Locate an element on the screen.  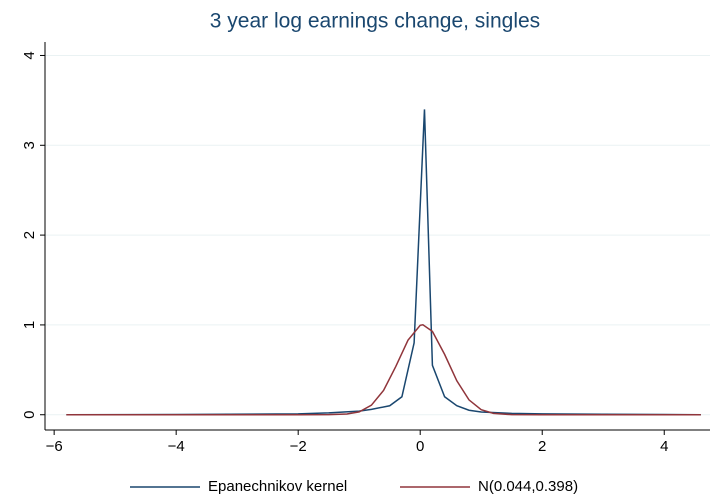
chart-title: 3 year log earnings change, singles is located at coordinates (375, 21).